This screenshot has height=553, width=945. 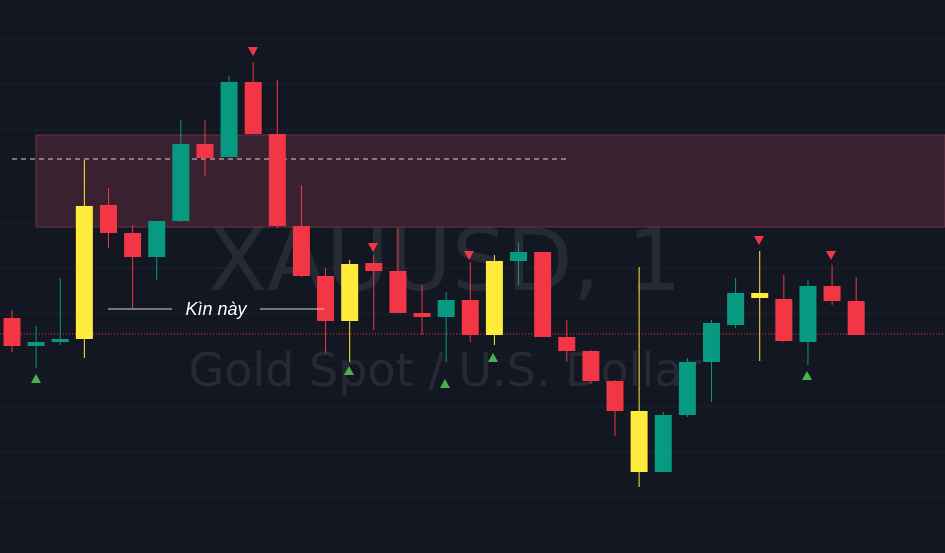 I want to click on watermark-subtitle: Gold Spot / U.S. Dollar, so click(x=445, y=370).